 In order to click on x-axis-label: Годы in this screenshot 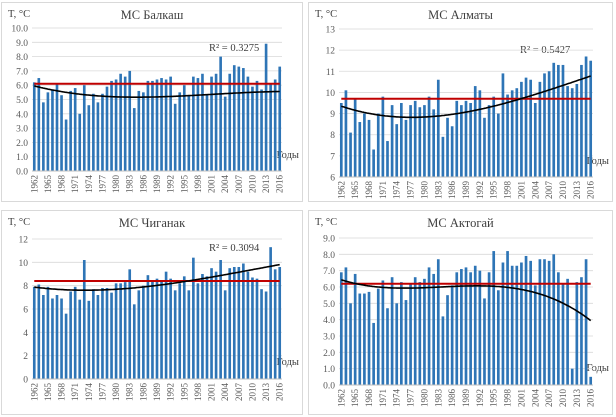, I will do `click(288, 155)`.